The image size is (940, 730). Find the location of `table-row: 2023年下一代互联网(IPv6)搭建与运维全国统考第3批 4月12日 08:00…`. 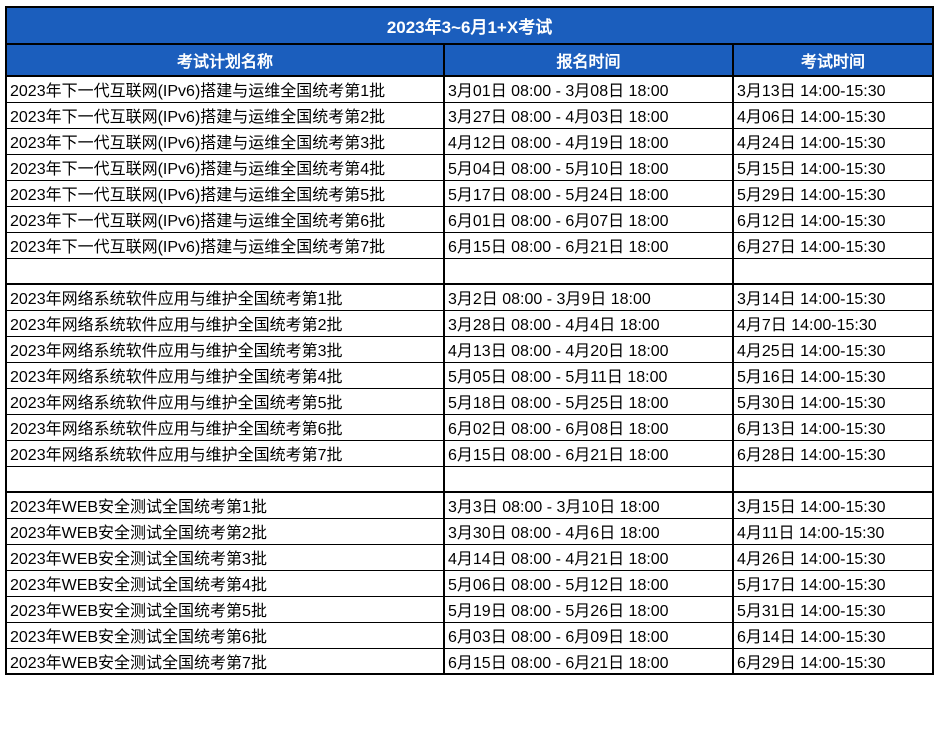

table-row: 2023年下一代互联网(IPv6)搭建与运维全国统考第3批 4月12日 08:00… is located at coordinates (470, 141).